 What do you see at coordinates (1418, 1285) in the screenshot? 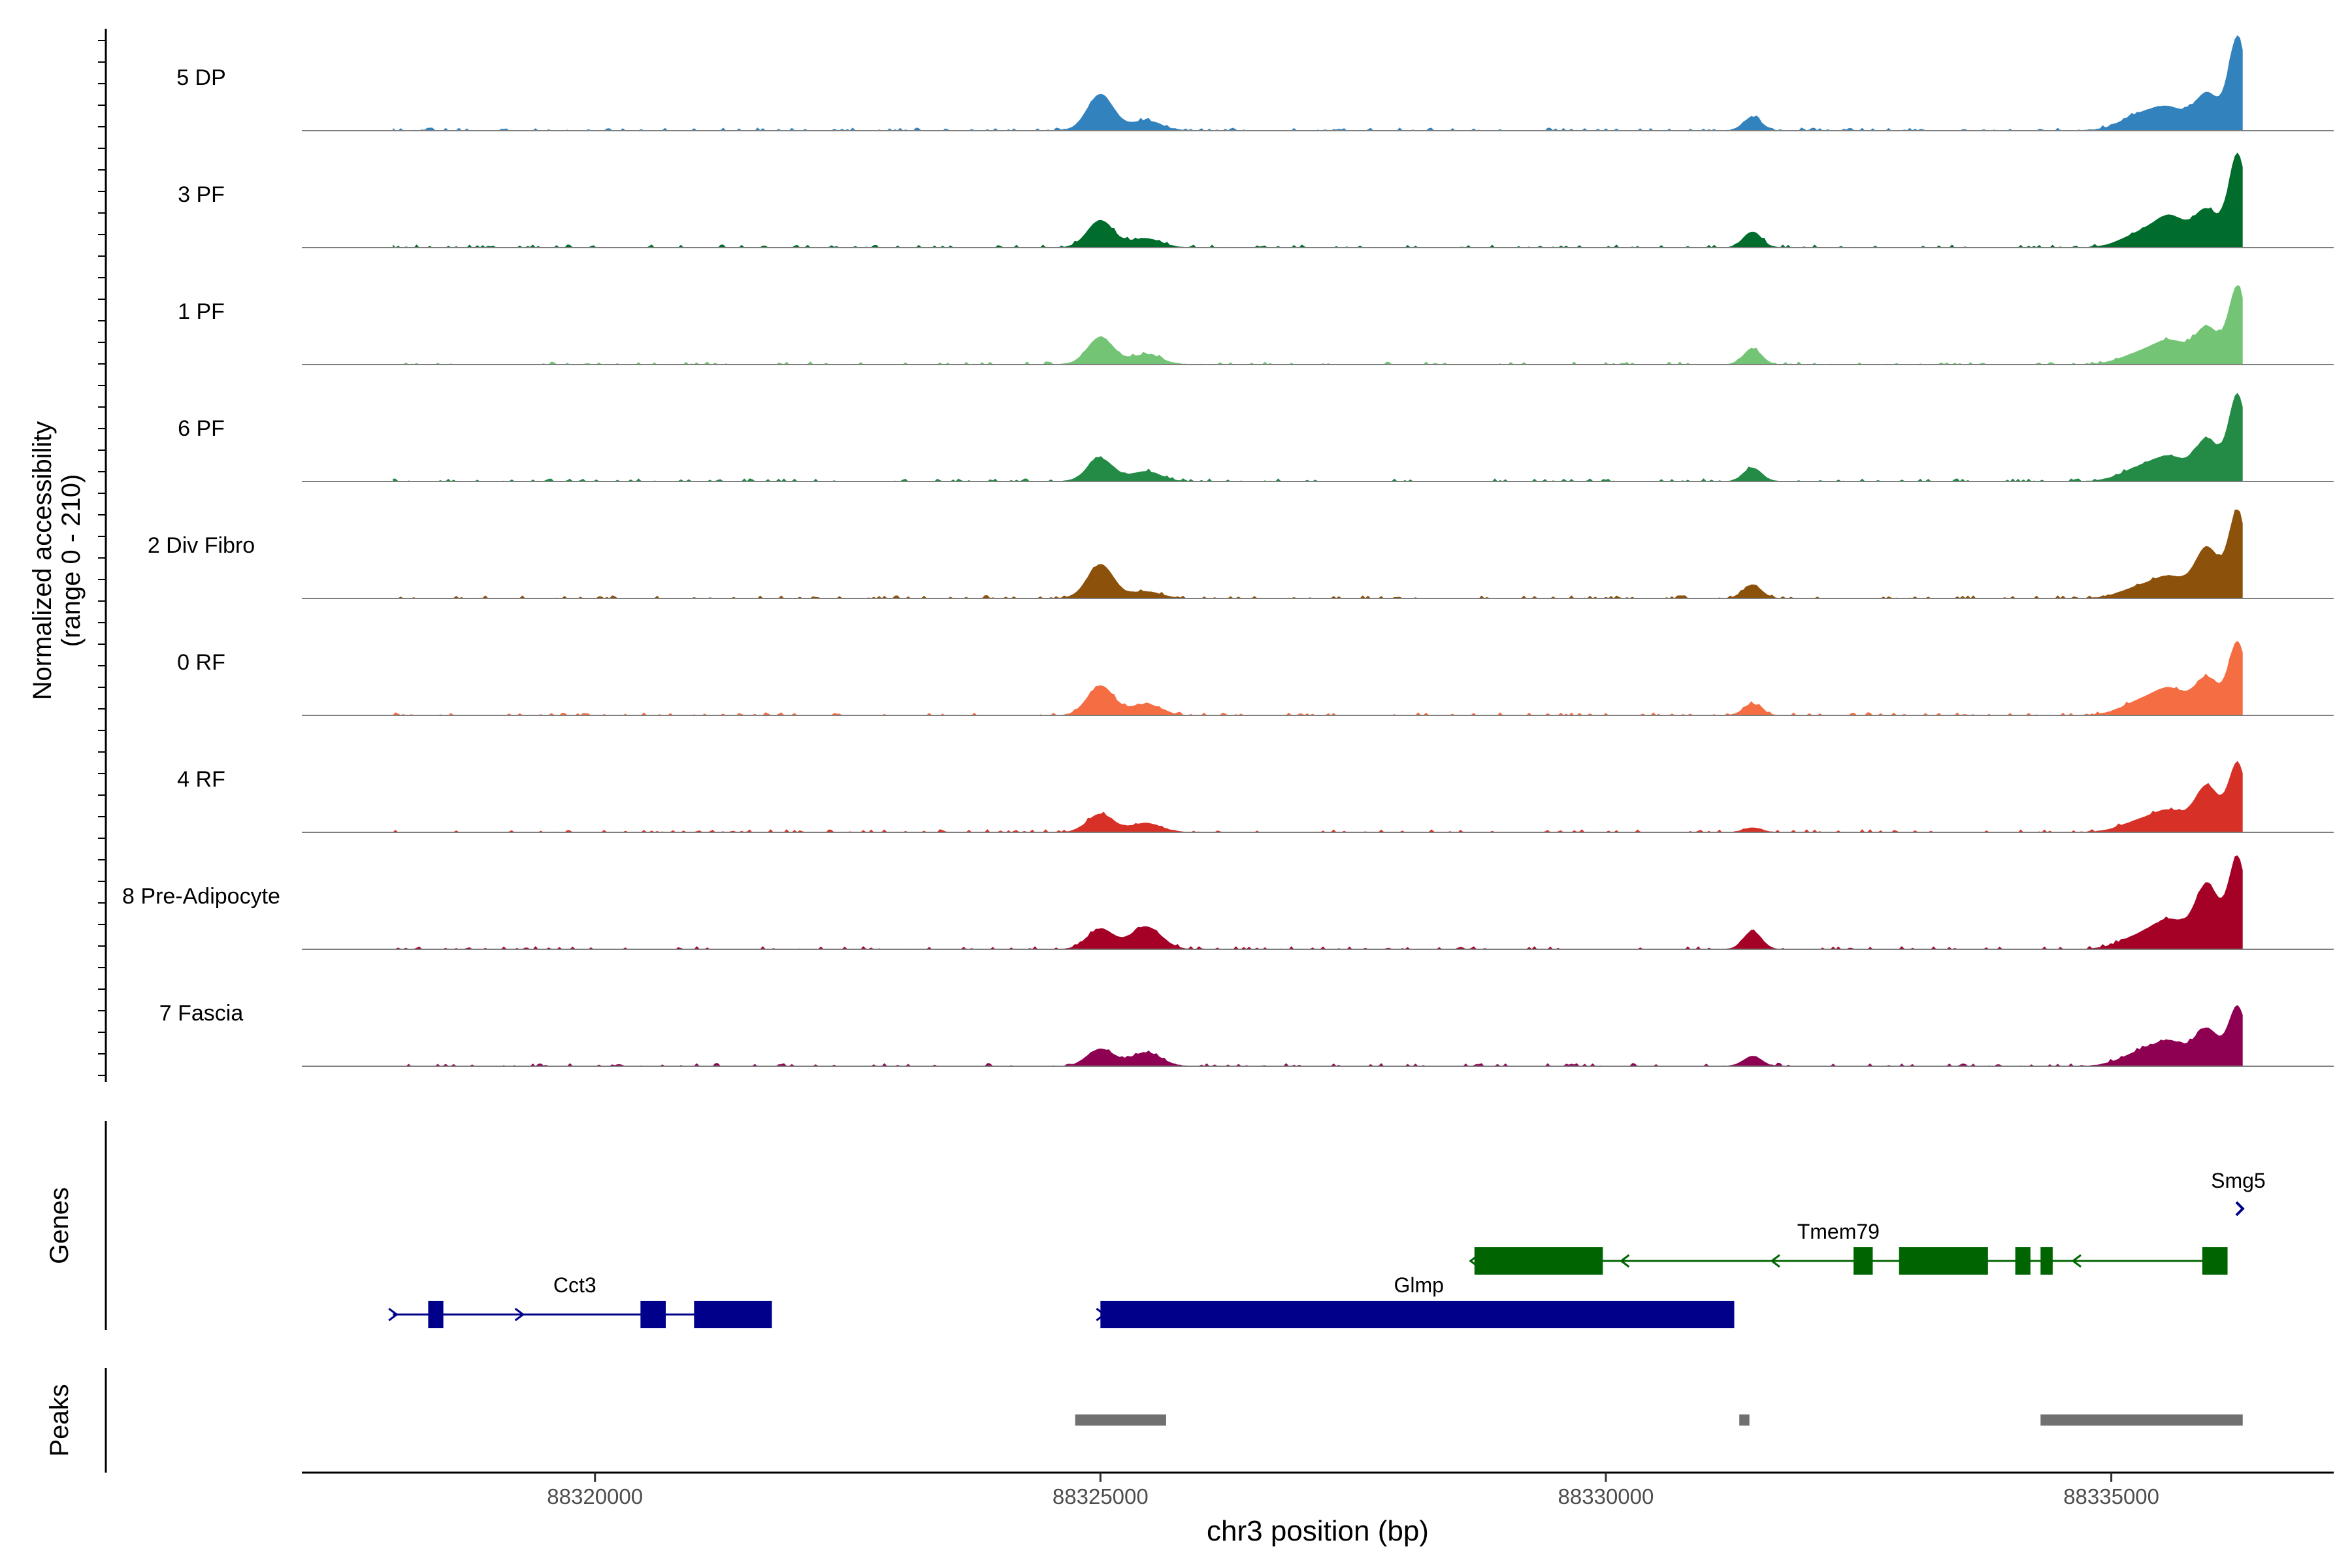
I see `gene-label: Glmp` at bounding box center [1418, 1285].